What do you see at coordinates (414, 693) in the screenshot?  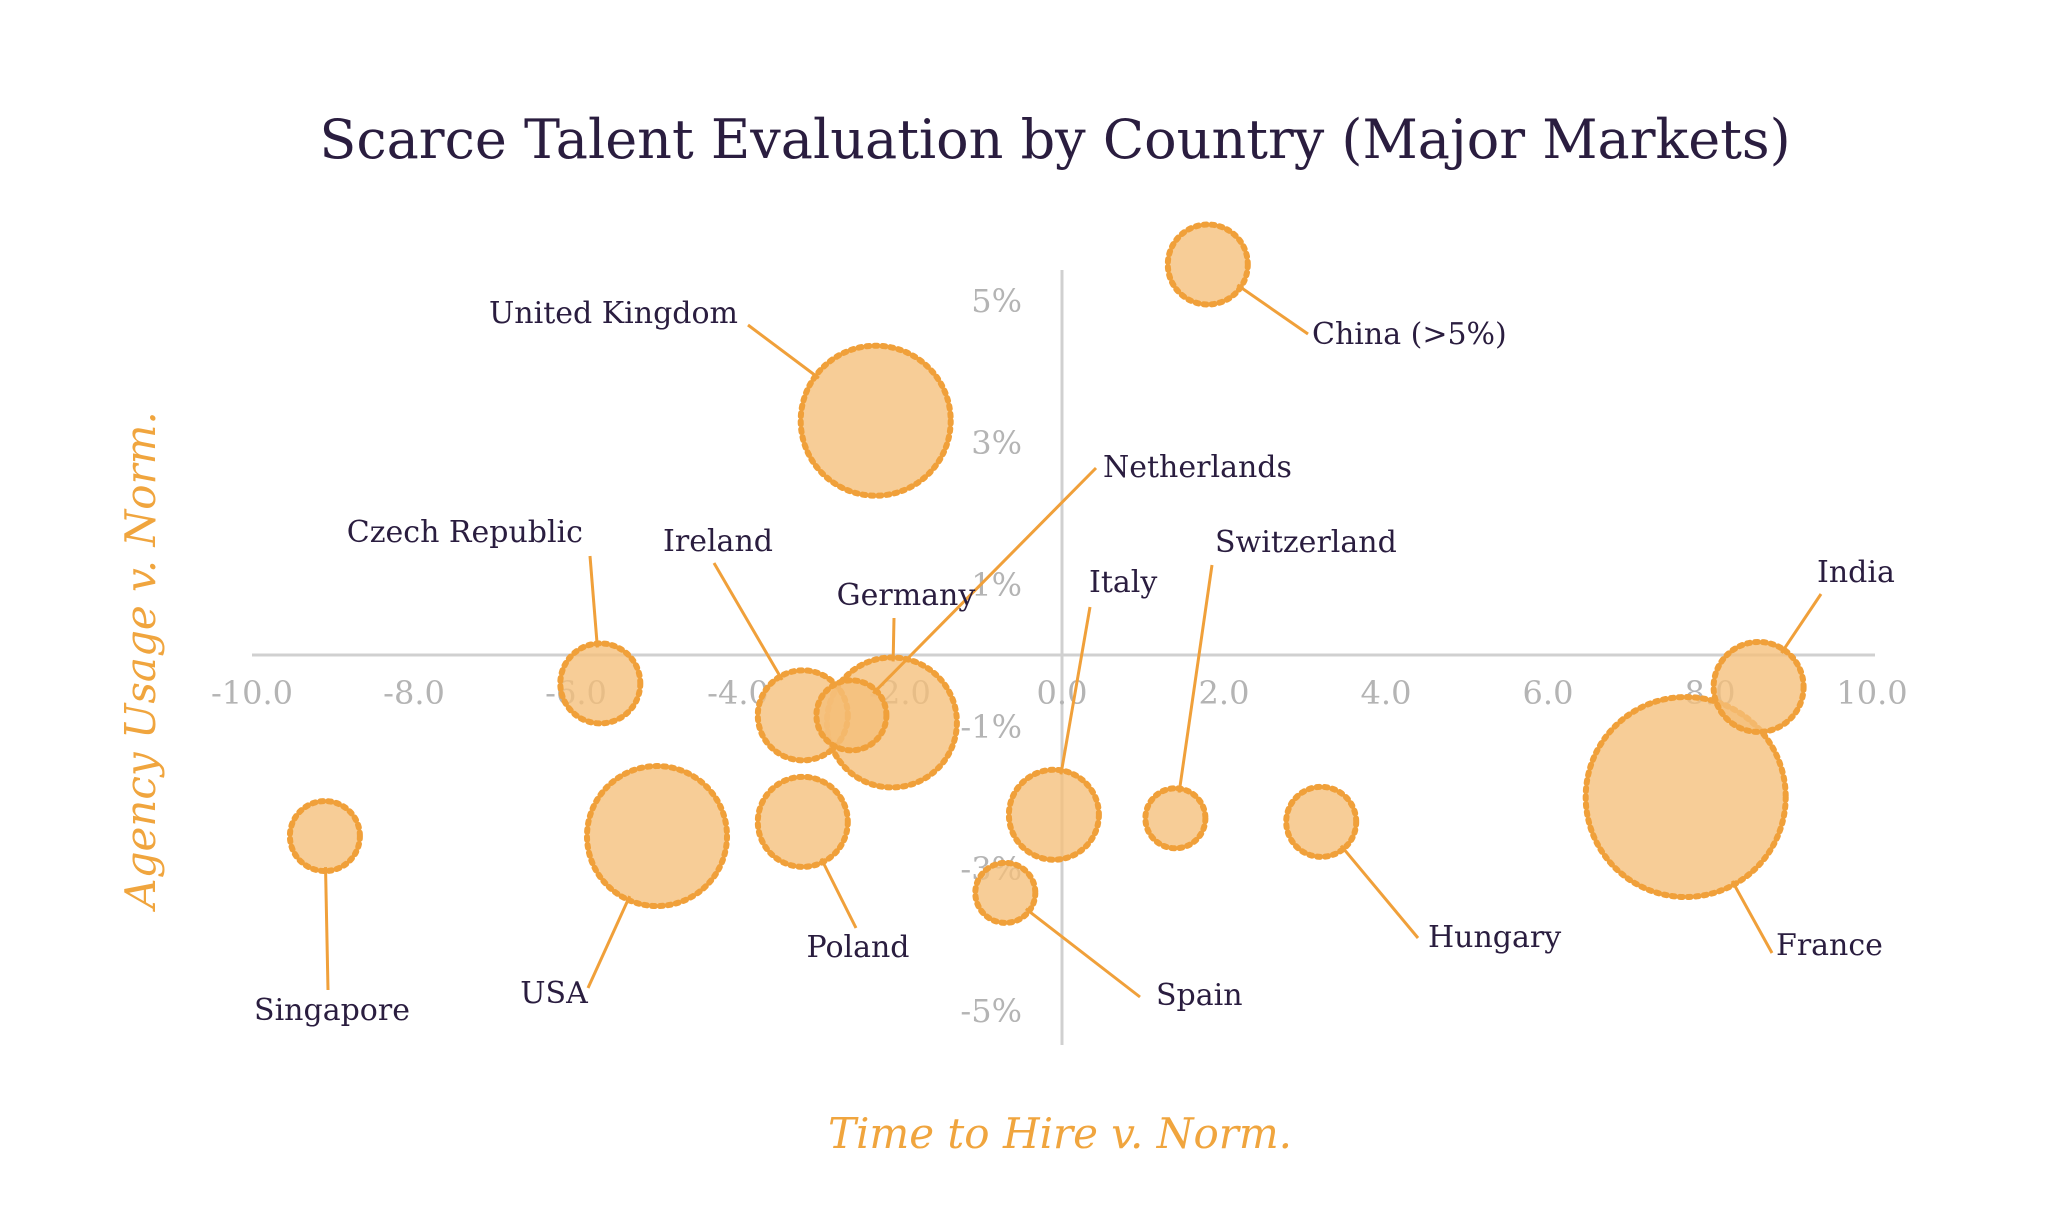 I see `x-tick-label: -8.0` at bounding box center [414, 693].